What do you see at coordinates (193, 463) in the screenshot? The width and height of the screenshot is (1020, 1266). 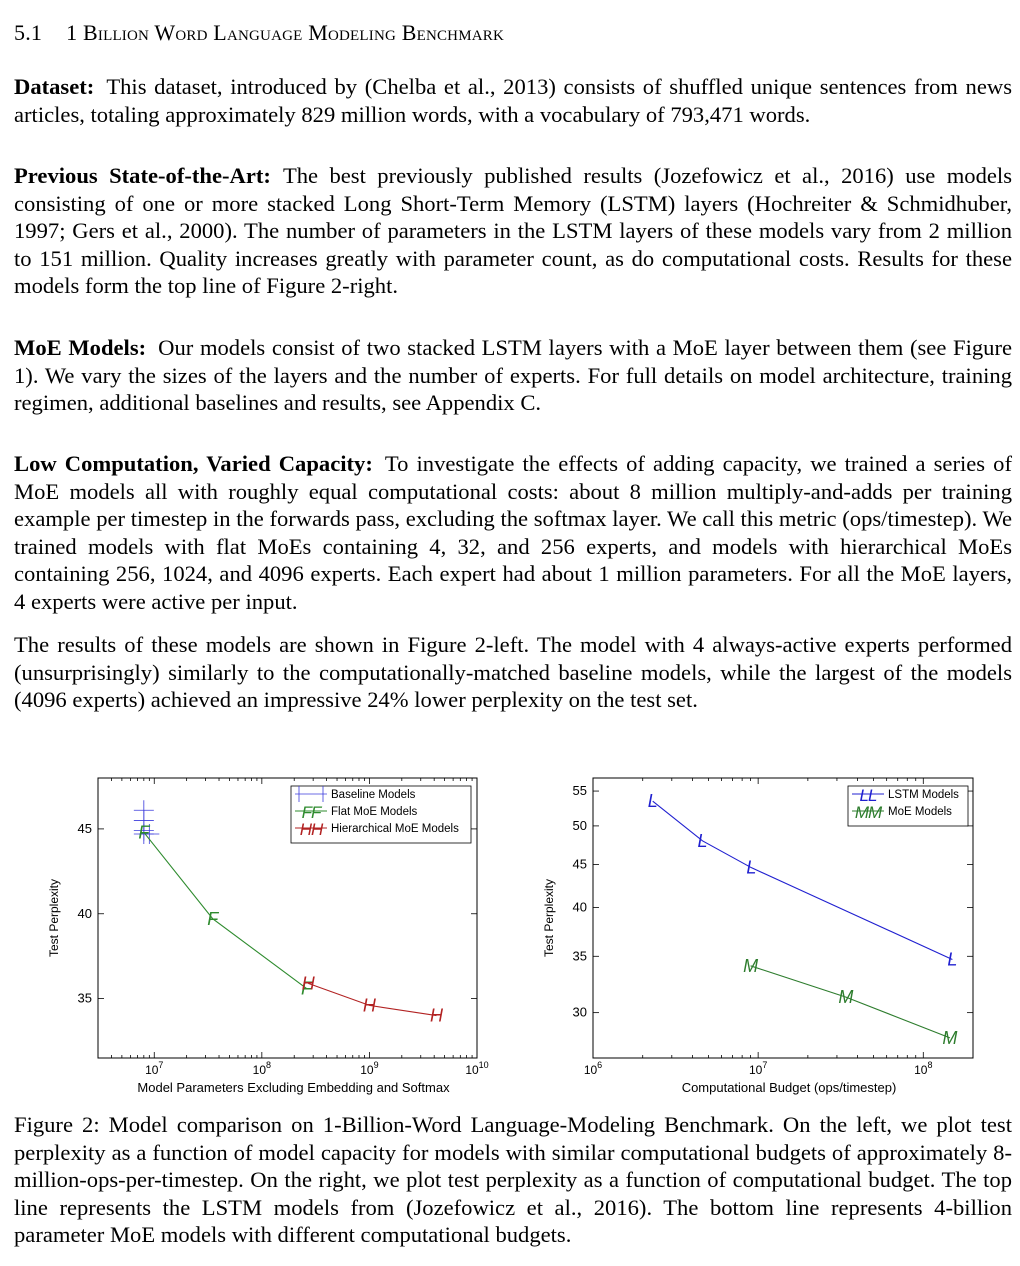 I see `paragraph-lead: Low Computation, Varied Capacity:` at bounding box center [193, 463].